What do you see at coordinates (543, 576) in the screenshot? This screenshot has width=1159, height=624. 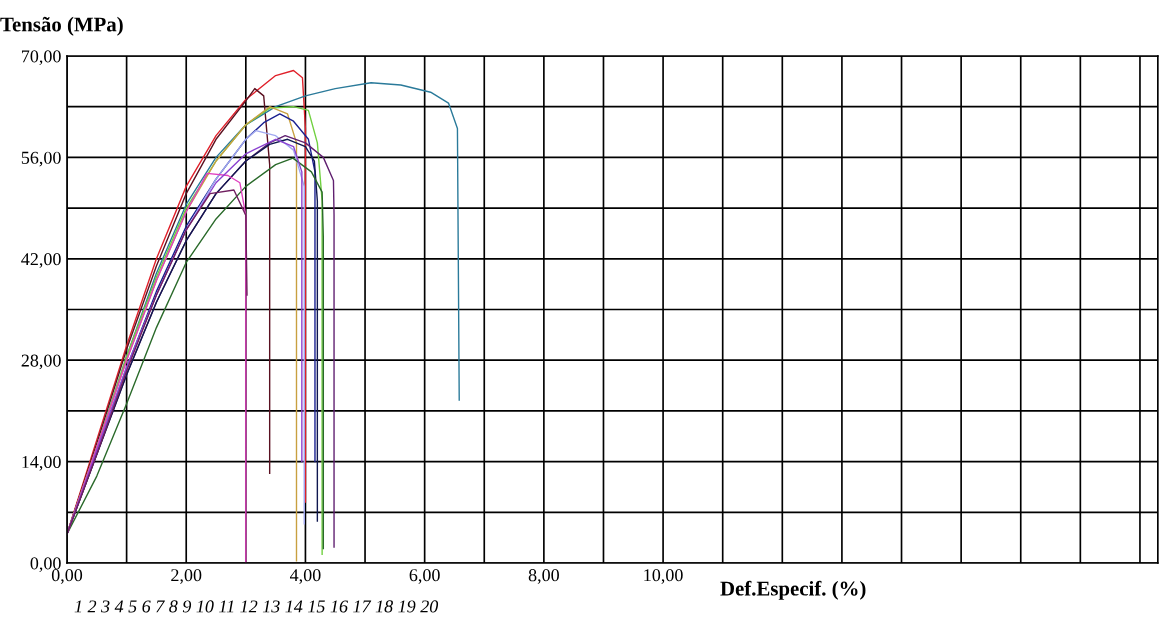 I see `x-tick-label: 8,00` at bounding box center [543, 576].